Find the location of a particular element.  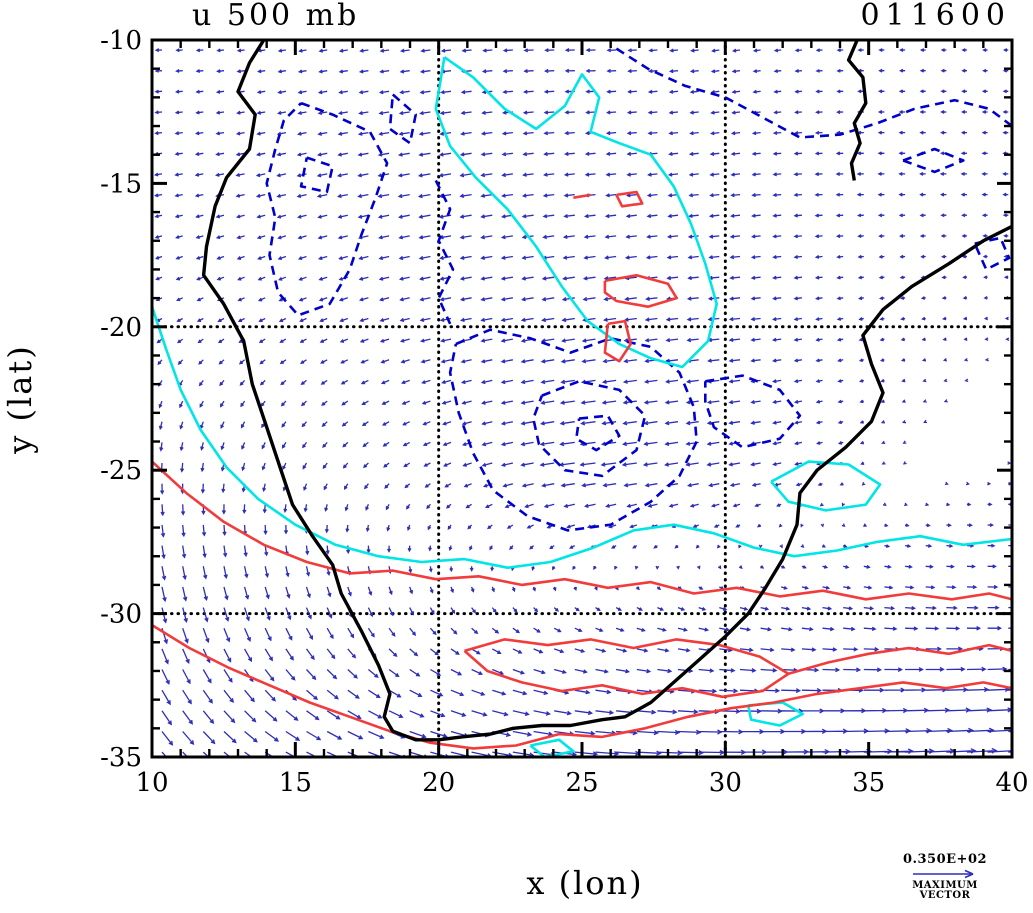

plot-title: u 500 mb is located at coordinates (276, 16).